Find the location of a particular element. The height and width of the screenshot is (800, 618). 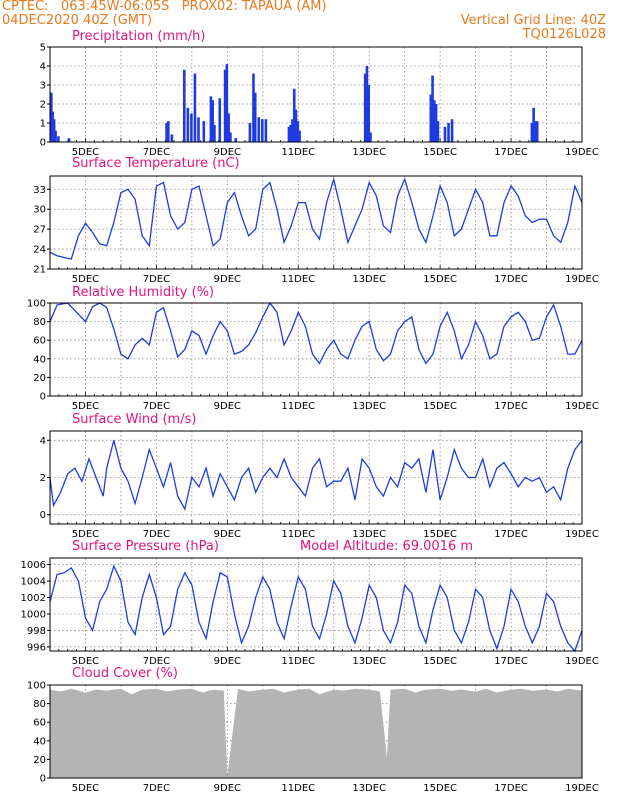

precip-xtick-label: 13DEC is located at coordinates (369, 152).